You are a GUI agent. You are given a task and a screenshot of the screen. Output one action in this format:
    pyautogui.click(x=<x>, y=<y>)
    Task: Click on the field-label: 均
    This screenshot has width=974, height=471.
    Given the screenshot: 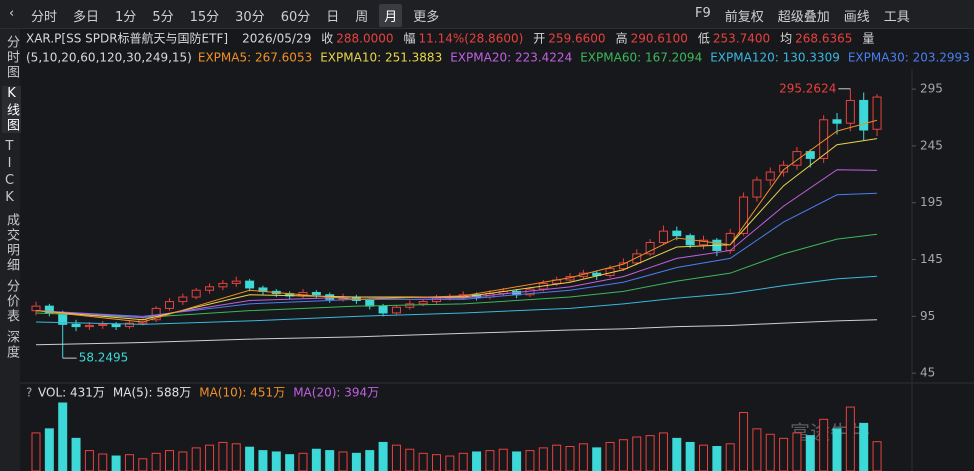 What is the action you would take?
    pyautogui.click(x=786, y=39)
    